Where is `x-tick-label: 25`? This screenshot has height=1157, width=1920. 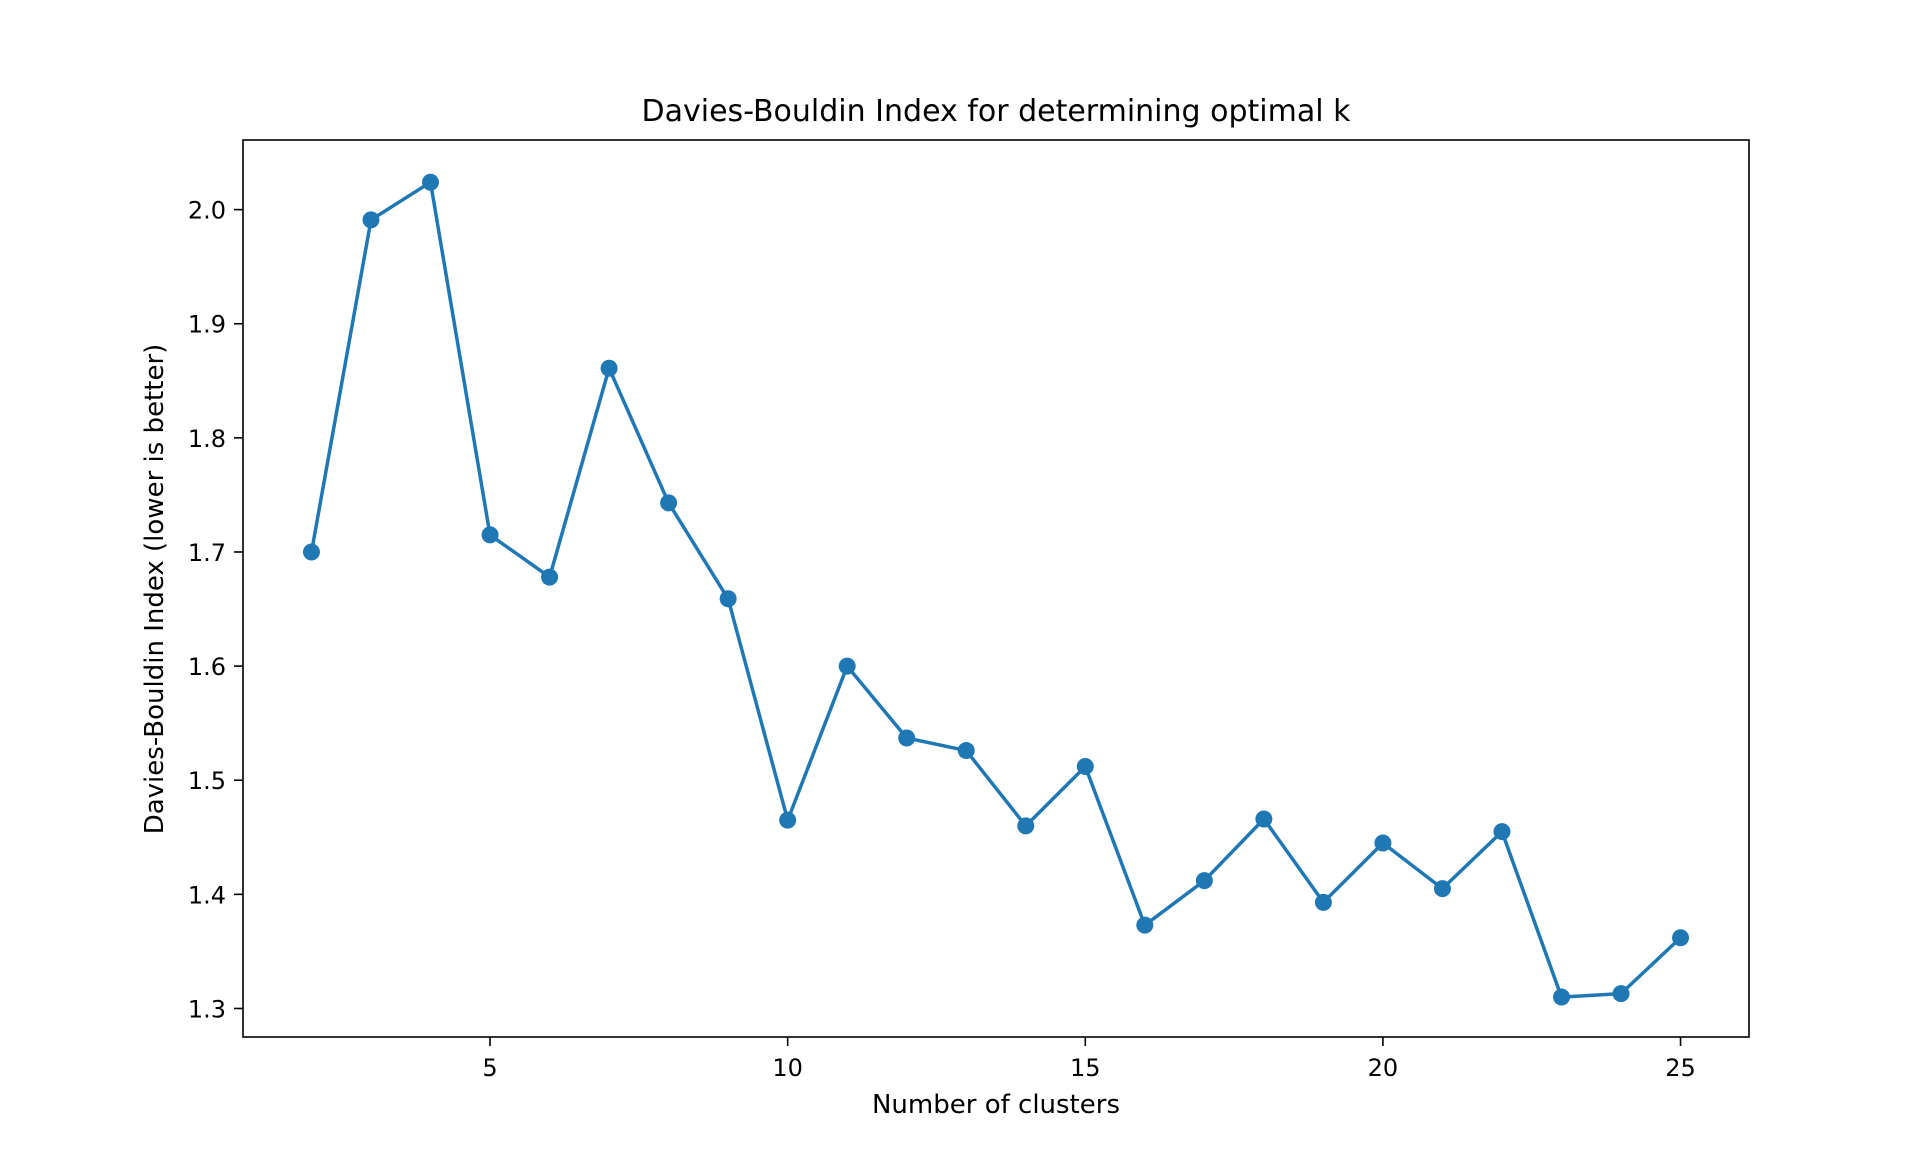
x-tick-label: 25 is located at coordinates (1680, 1068).